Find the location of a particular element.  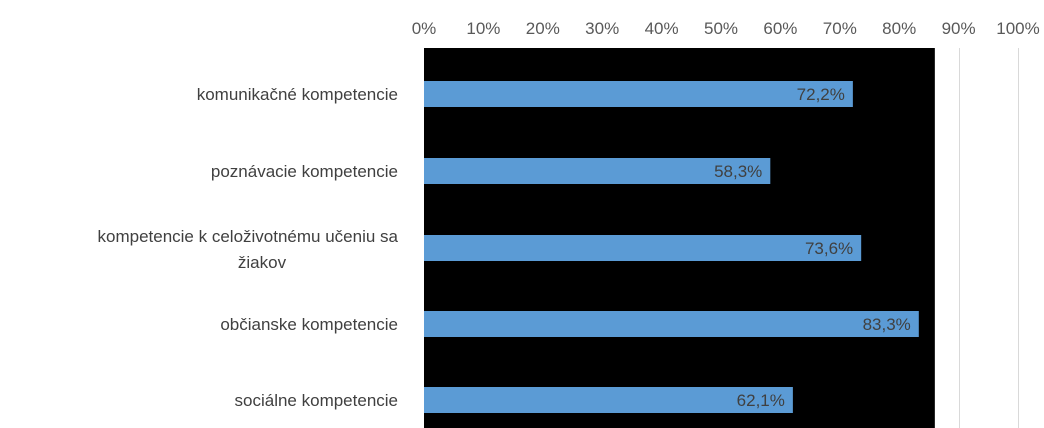

category-label: poznávacie kompetencie is located at coordinates (304, 171).